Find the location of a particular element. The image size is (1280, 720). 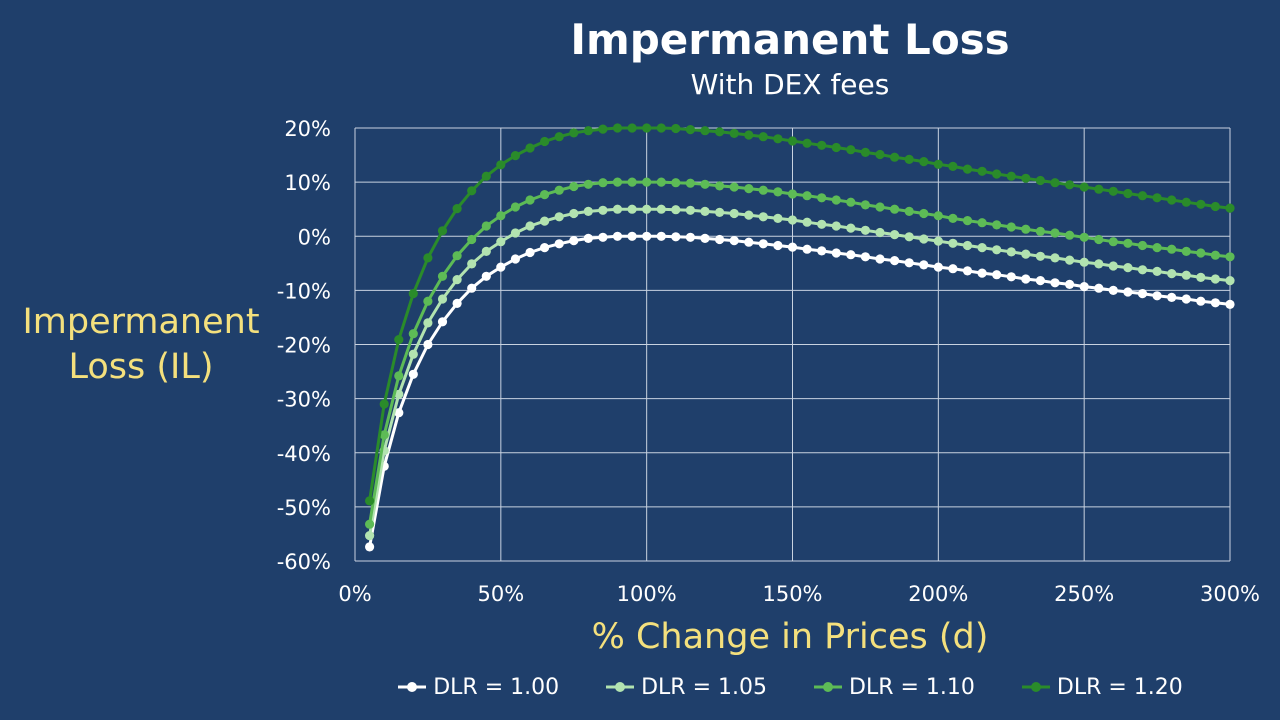

x-tick-label: 300% is located at coordinates (1230, 594).